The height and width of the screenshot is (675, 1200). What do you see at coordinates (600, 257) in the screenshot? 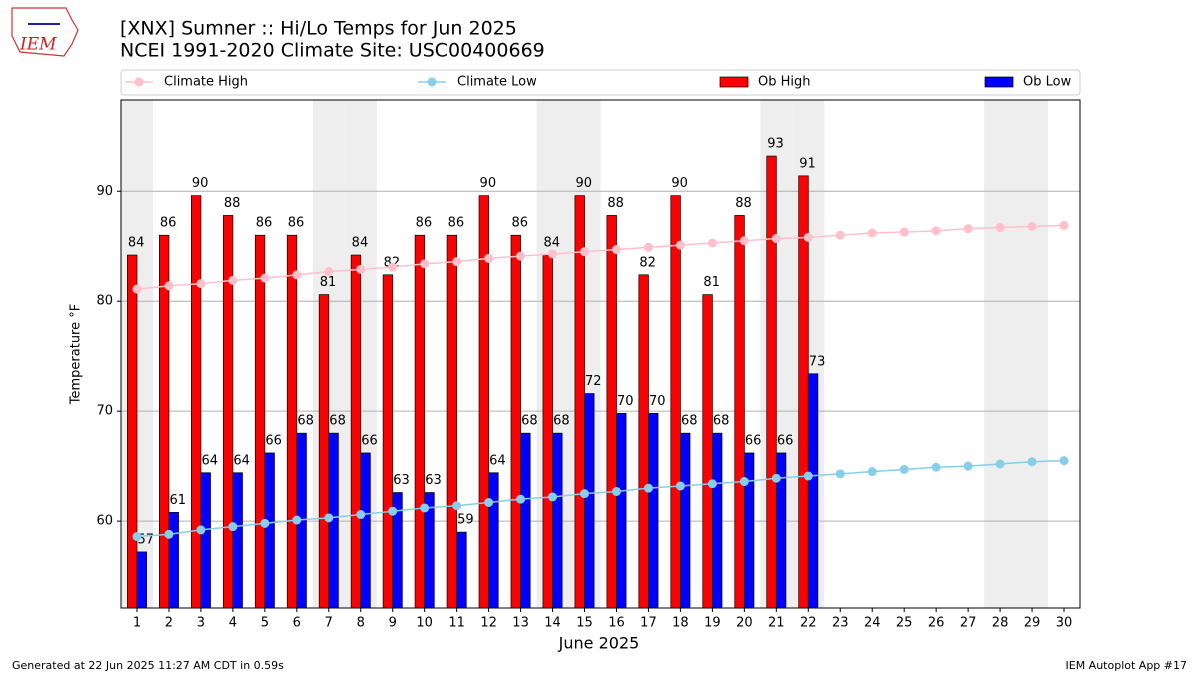
I see `line` at bounding box center [600, 257].